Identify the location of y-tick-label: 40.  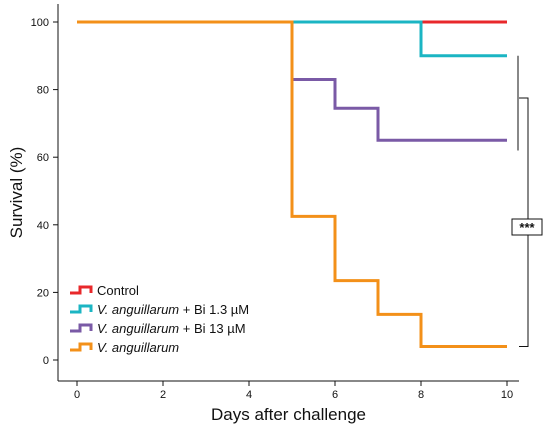
(43, 226).